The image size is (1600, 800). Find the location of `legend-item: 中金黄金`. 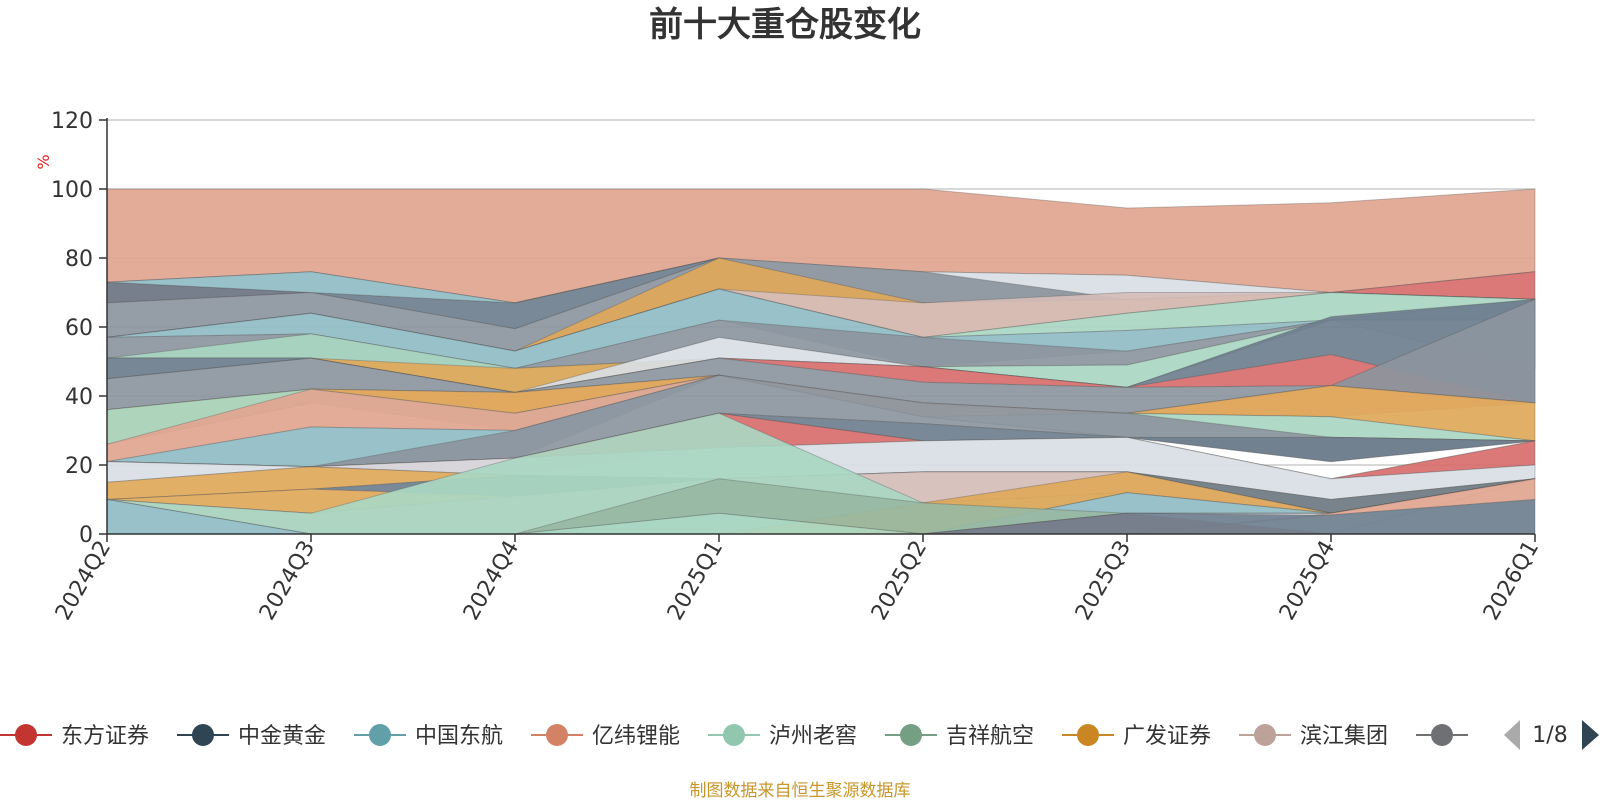

legend-item: 中金黄金 is located at coordinates (251, 736).